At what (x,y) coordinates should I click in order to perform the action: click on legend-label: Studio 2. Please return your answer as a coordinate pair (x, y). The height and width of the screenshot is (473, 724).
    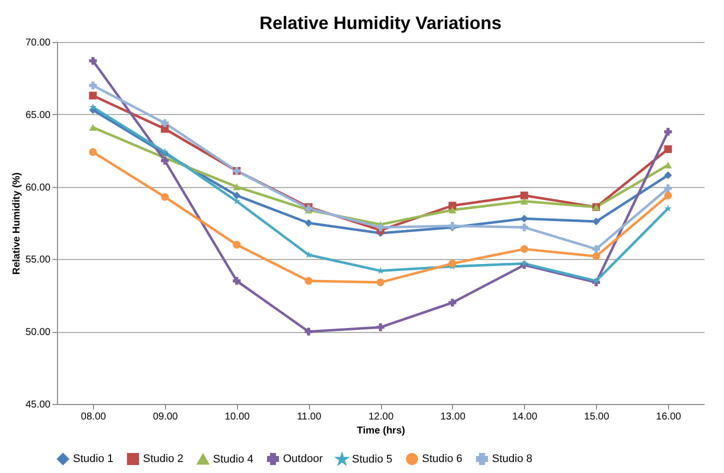
    Looking at the image, I should click on (163, 459).